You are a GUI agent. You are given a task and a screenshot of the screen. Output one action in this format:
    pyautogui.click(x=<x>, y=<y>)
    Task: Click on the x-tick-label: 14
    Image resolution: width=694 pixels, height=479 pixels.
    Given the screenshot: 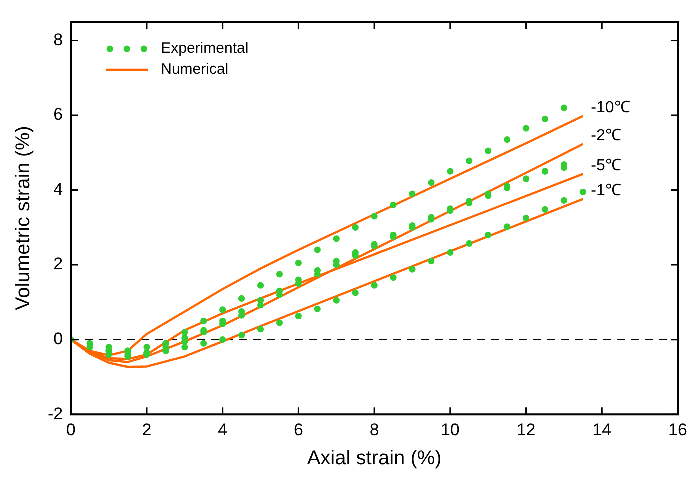 What is the action you would take?
    pyautogui.click(x=602, y=430)
    